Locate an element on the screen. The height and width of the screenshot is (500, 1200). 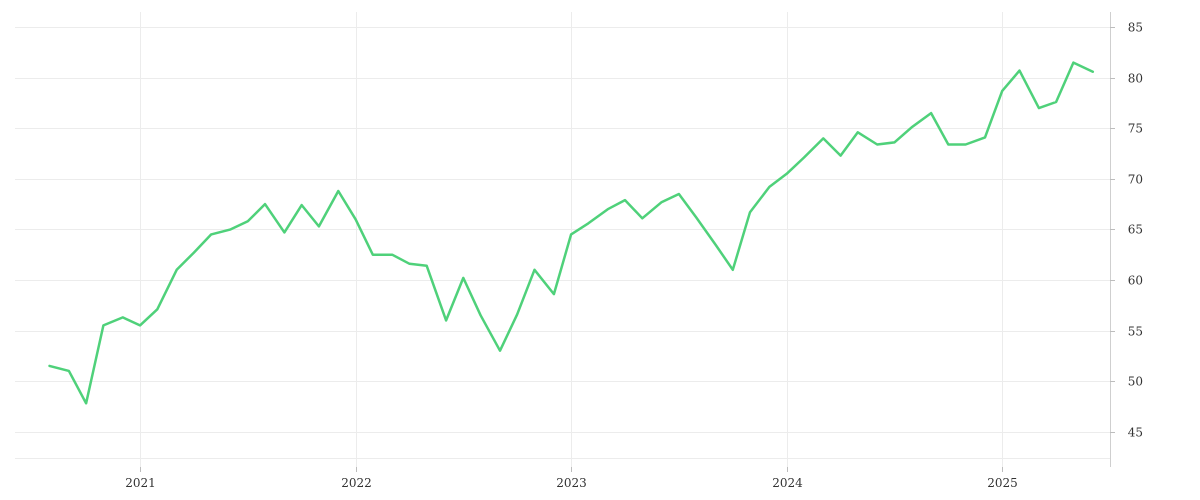
x-tick-label: 2021 is located at coordinates (140, 483).